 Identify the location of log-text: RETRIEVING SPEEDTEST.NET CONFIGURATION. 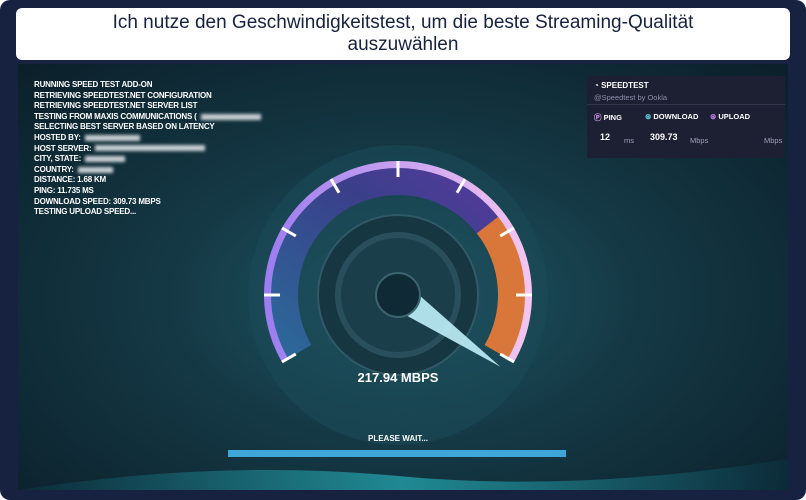
(123, 95).